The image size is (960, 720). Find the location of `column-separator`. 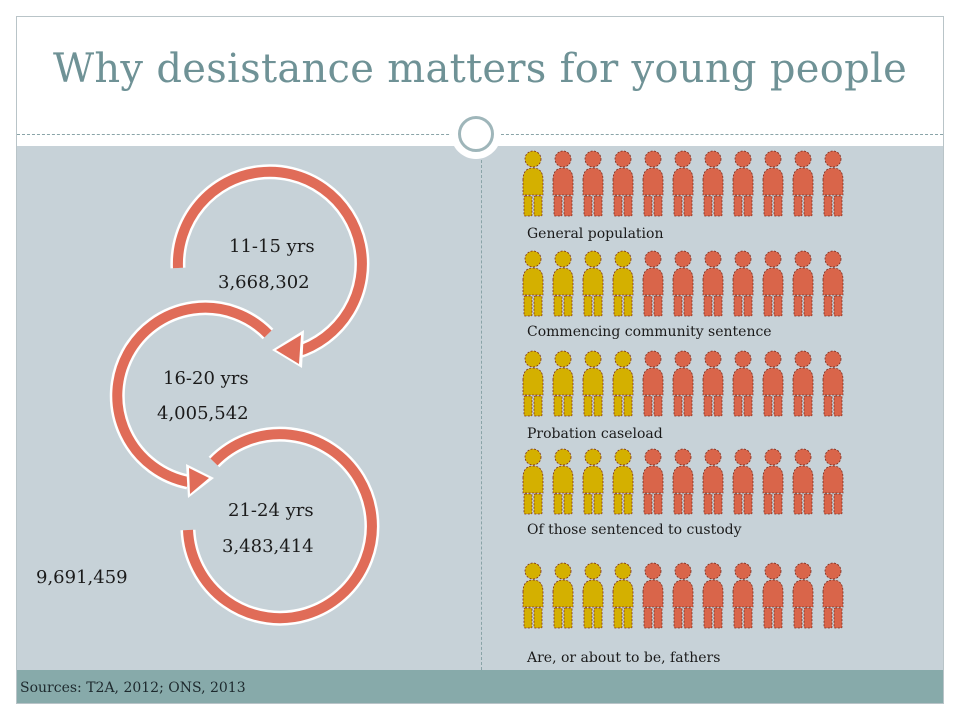

column-separator is located at coordinates (481, 415).